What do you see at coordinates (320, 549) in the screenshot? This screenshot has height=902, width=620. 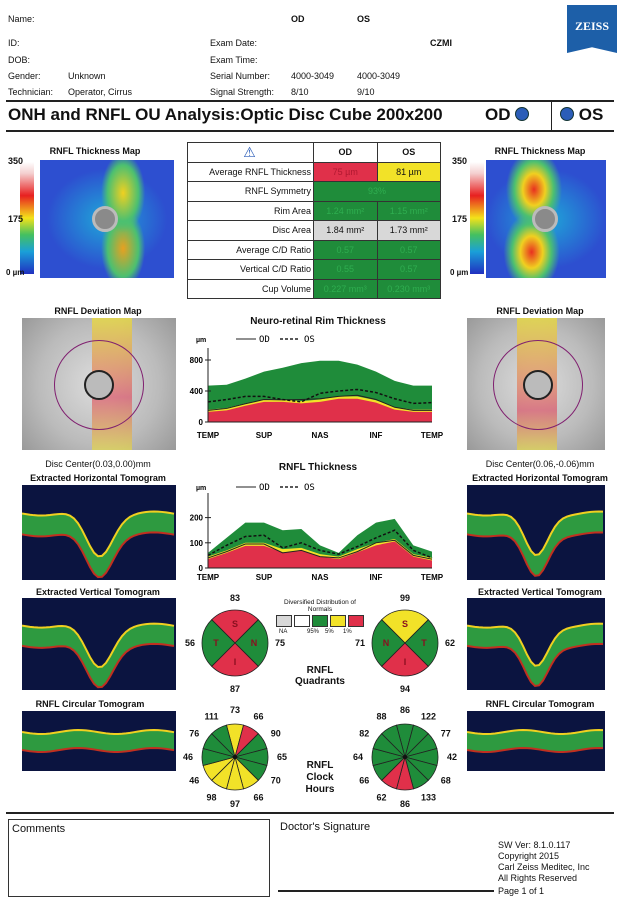 I see `od-line` at bounding box center [320, 549].